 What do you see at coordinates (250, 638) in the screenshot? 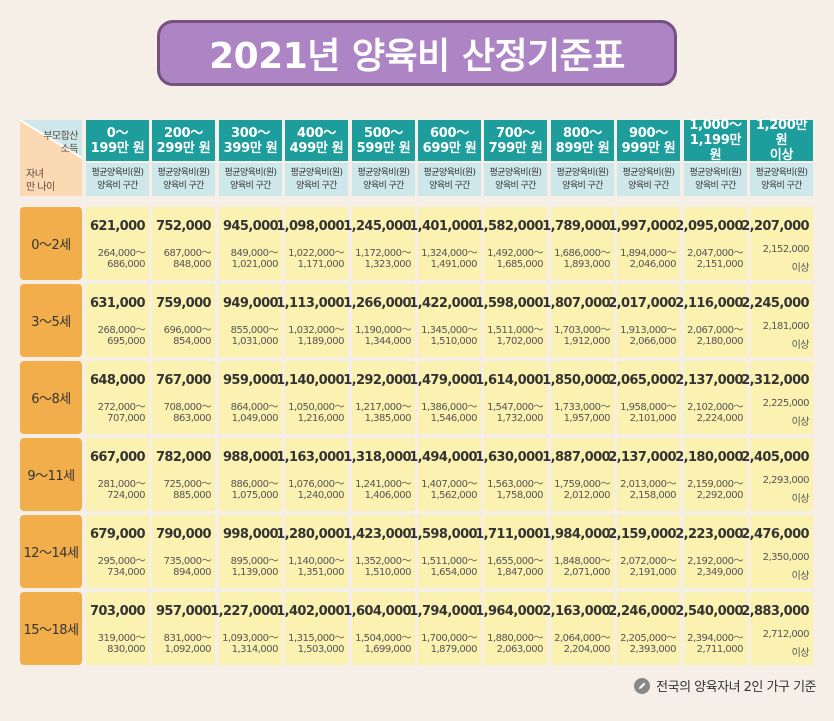
I see `range-start: 1,093,000～` at bounding box center [250, 638].